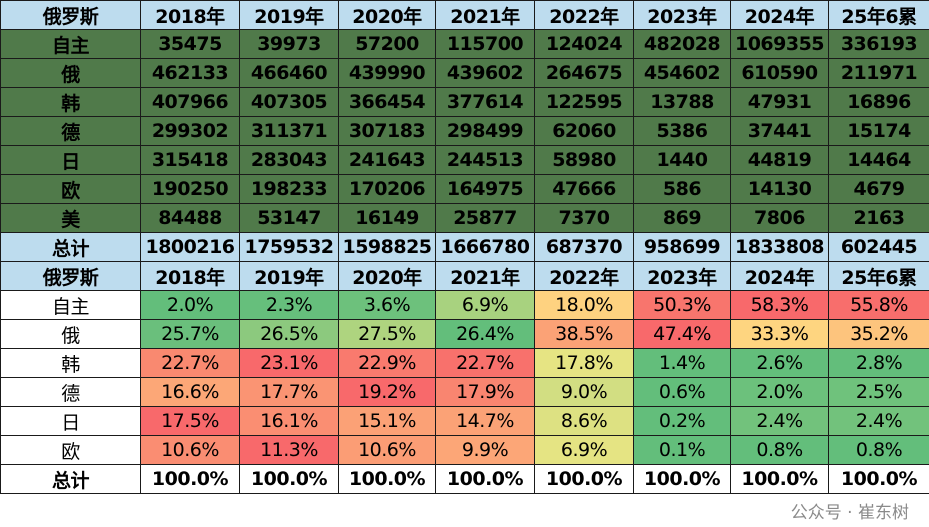  I want to click on value-cell: 298499, so click(485, 131).